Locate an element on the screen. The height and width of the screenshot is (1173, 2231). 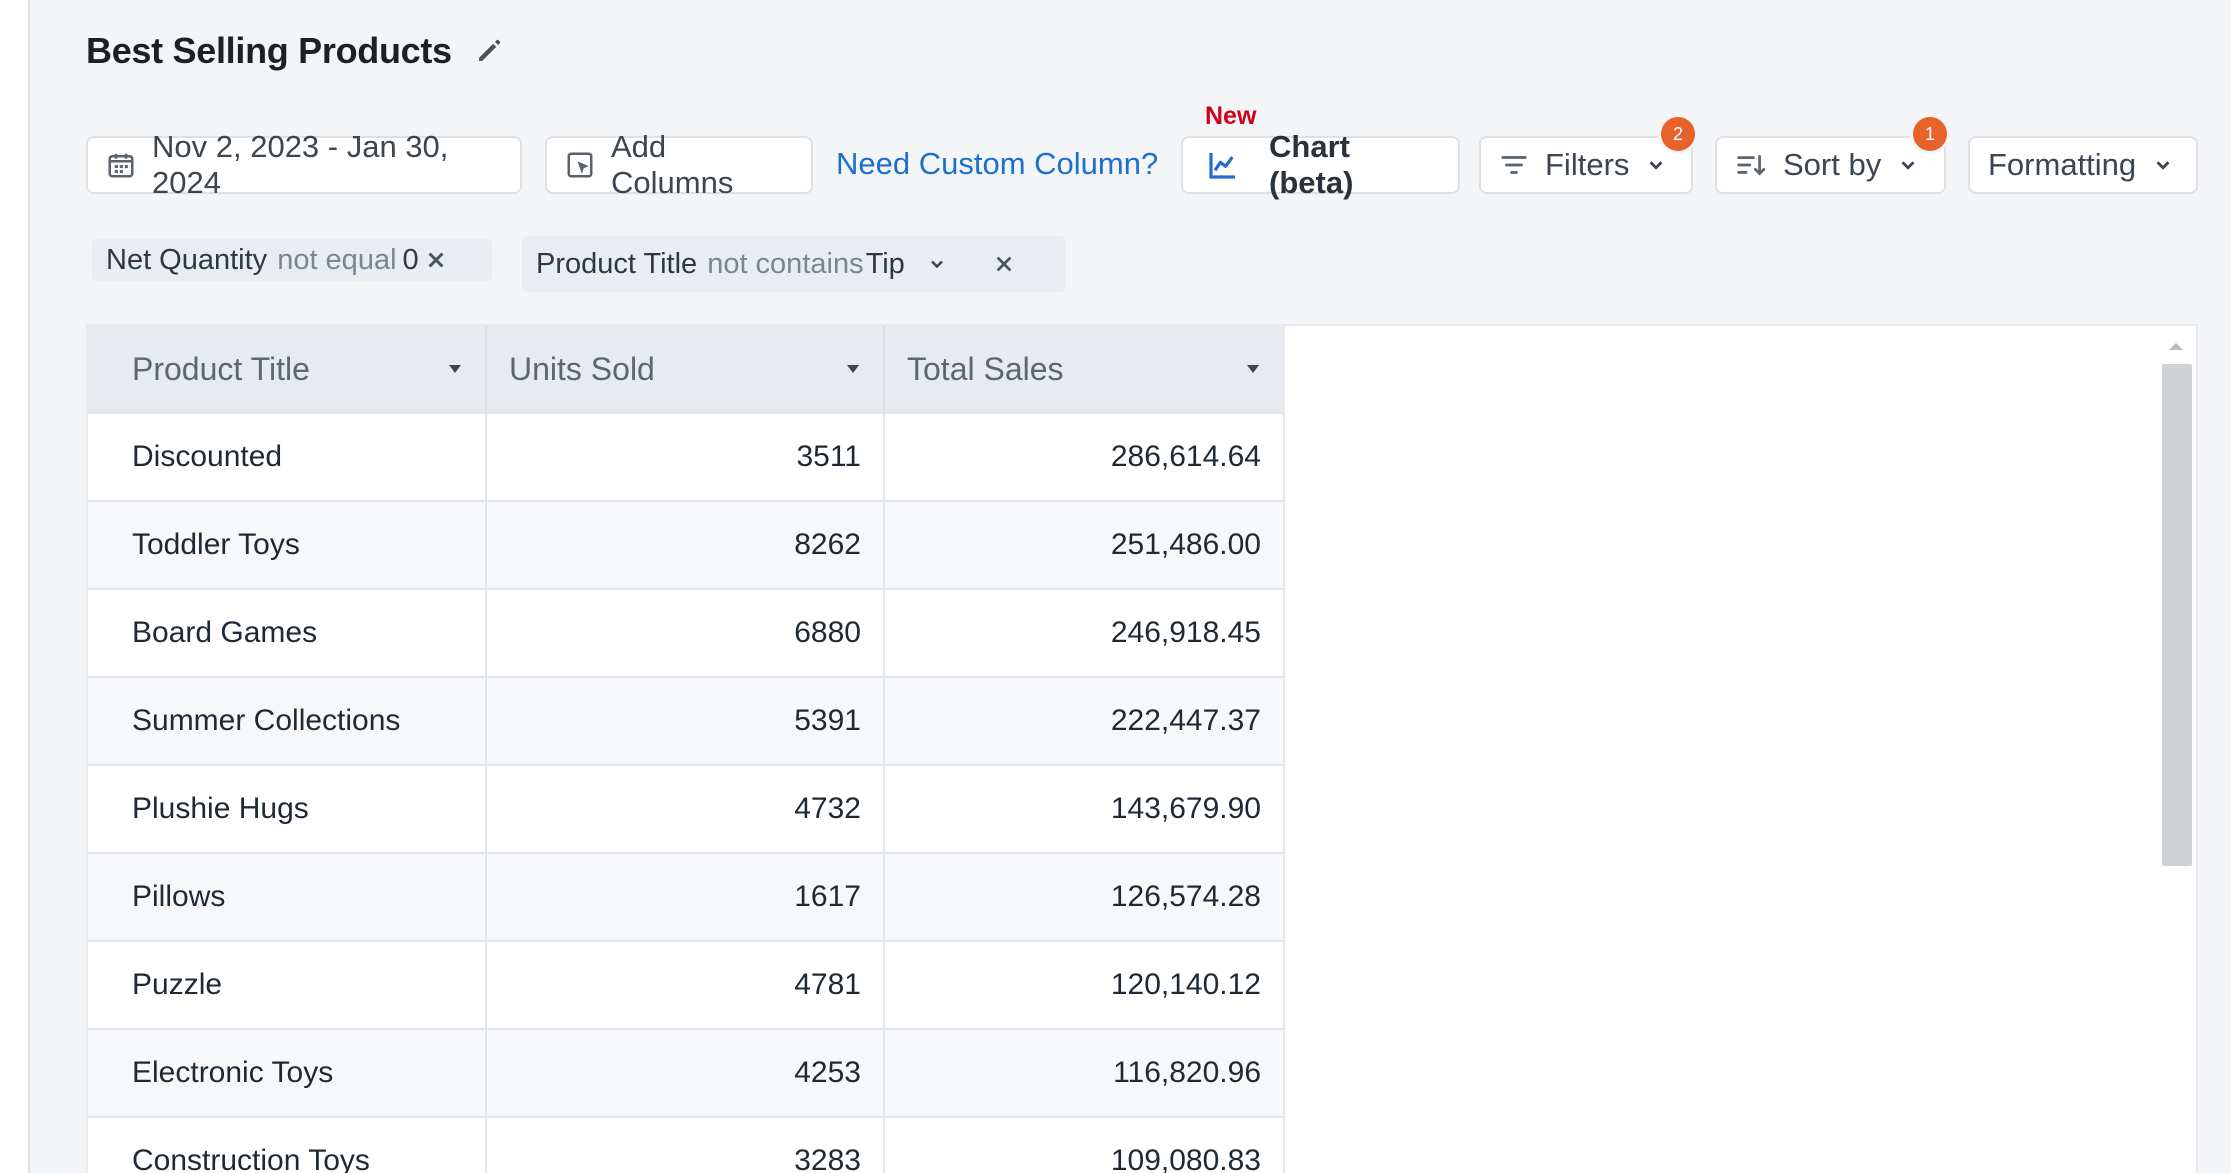
table-row: Construction Toys 3283 109,080.83 is located at coordinates (686, 1144).